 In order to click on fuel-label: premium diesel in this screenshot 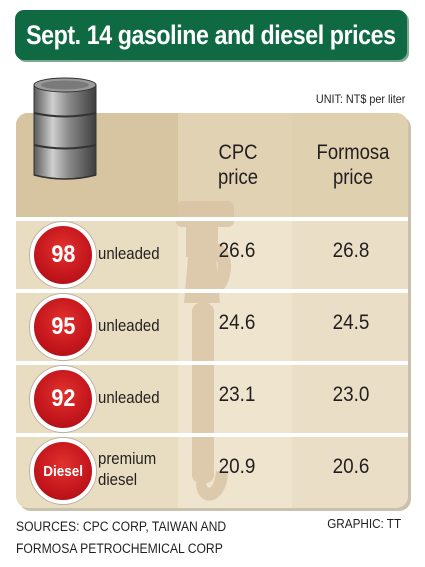, I will do `click(127, 469)`.